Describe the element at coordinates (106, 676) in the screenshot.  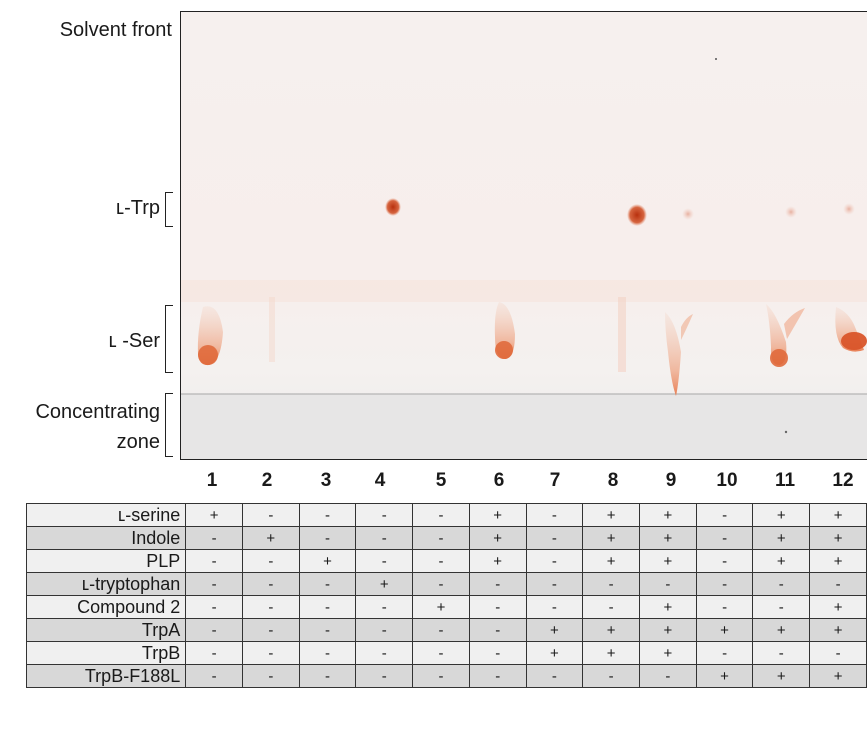
I see `row-label-trpb-f188l: TrpB-F188L` at that location.